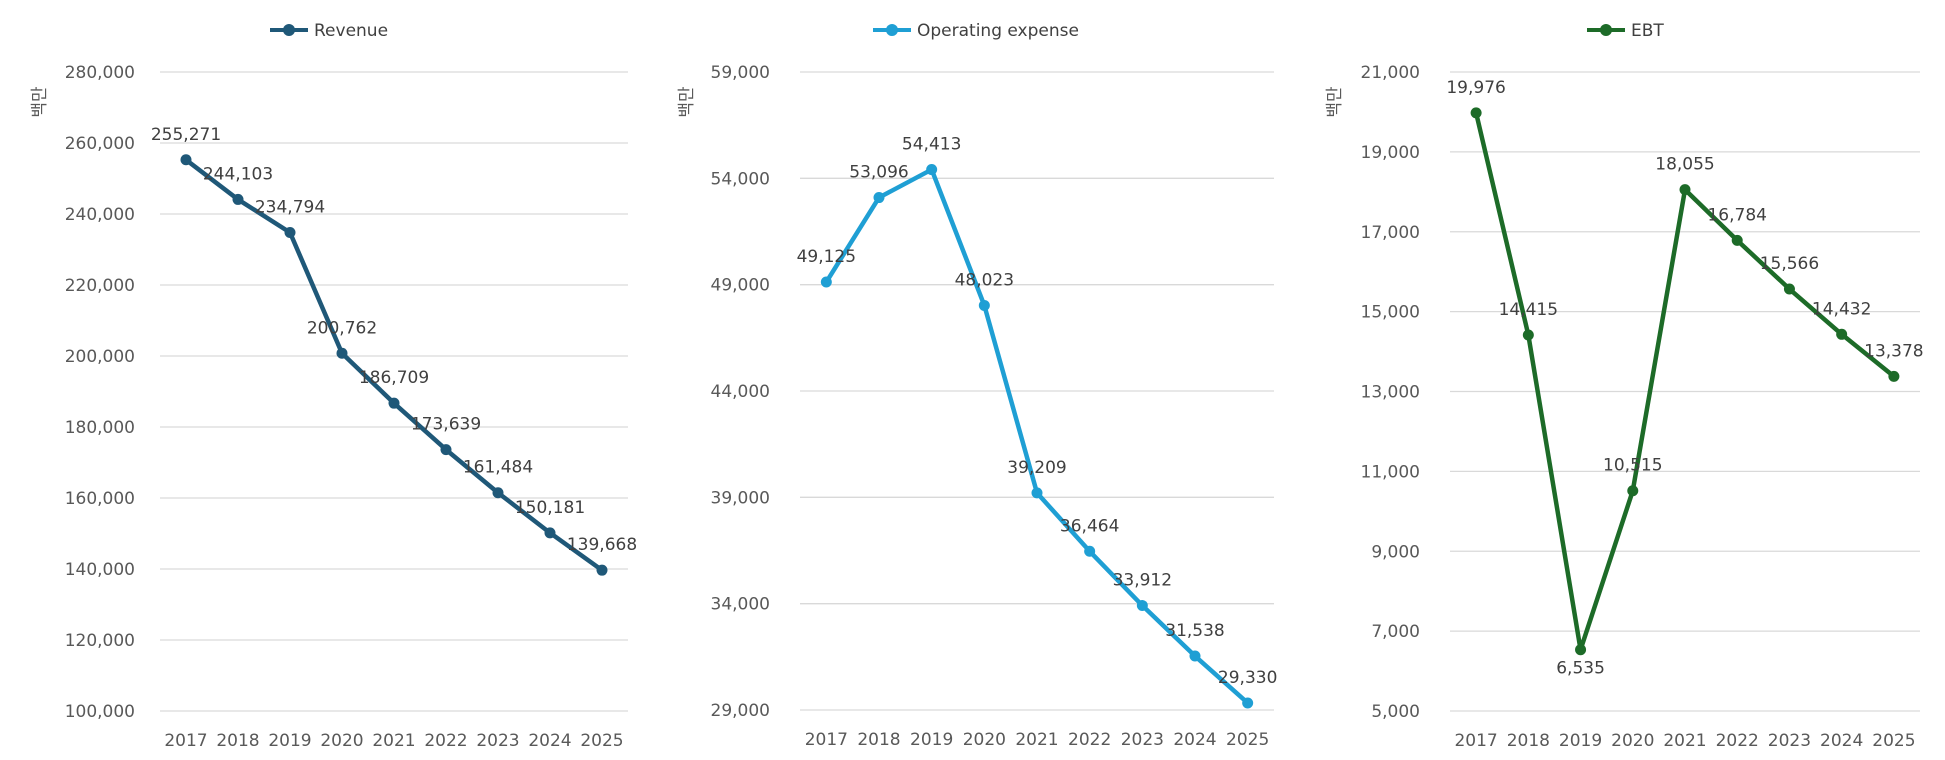 The width and height of the screenshot is (1945, 760). I want to click on y-tick-label: 200,000, so click(100, 357).